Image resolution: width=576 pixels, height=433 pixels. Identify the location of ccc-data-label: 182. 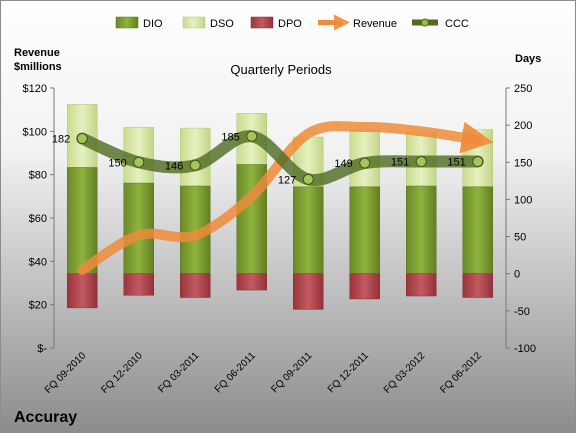
(61, 140).